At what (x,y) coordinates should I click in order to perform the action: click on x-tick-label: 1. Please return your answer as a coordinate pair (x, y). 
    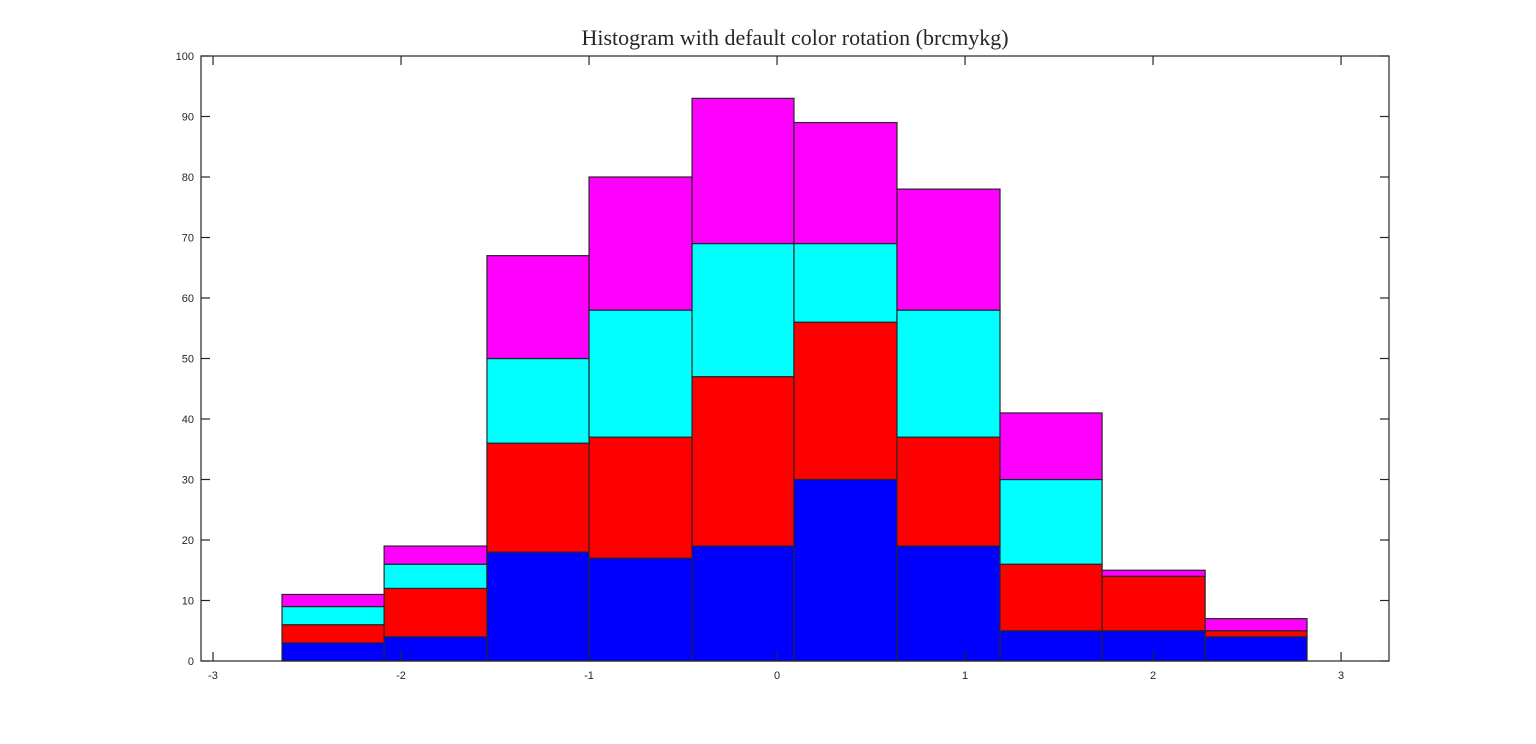
    Looking at the image, I should click on (965, 676).